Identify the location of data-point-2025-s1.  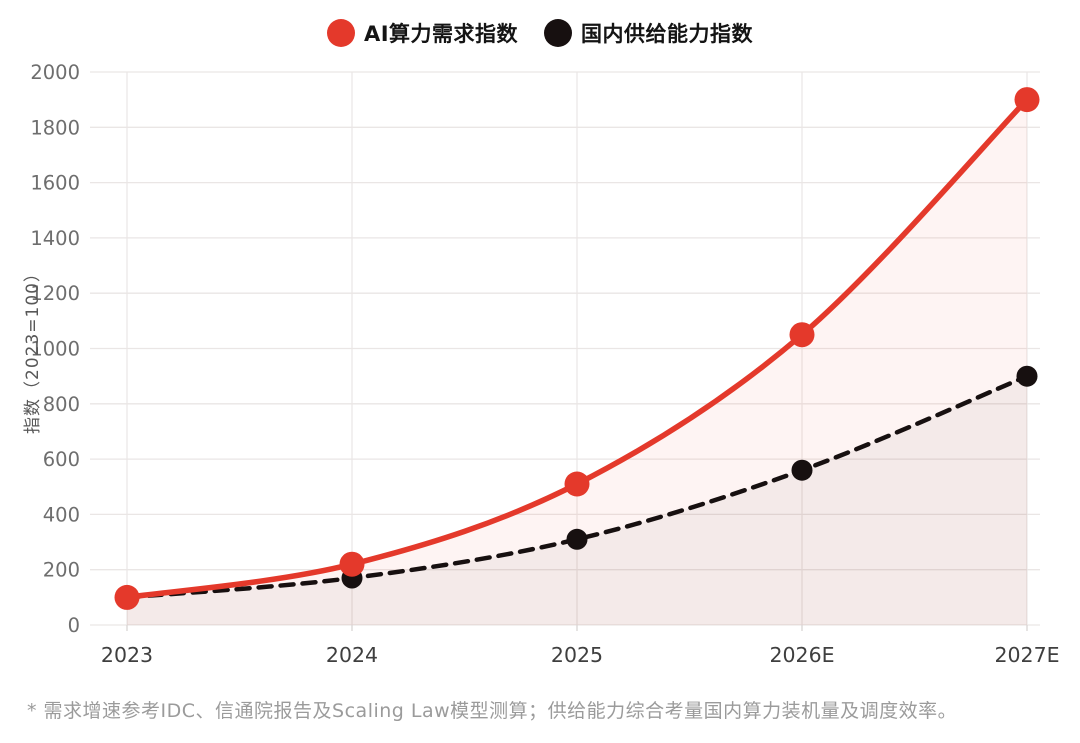
(577, 539).